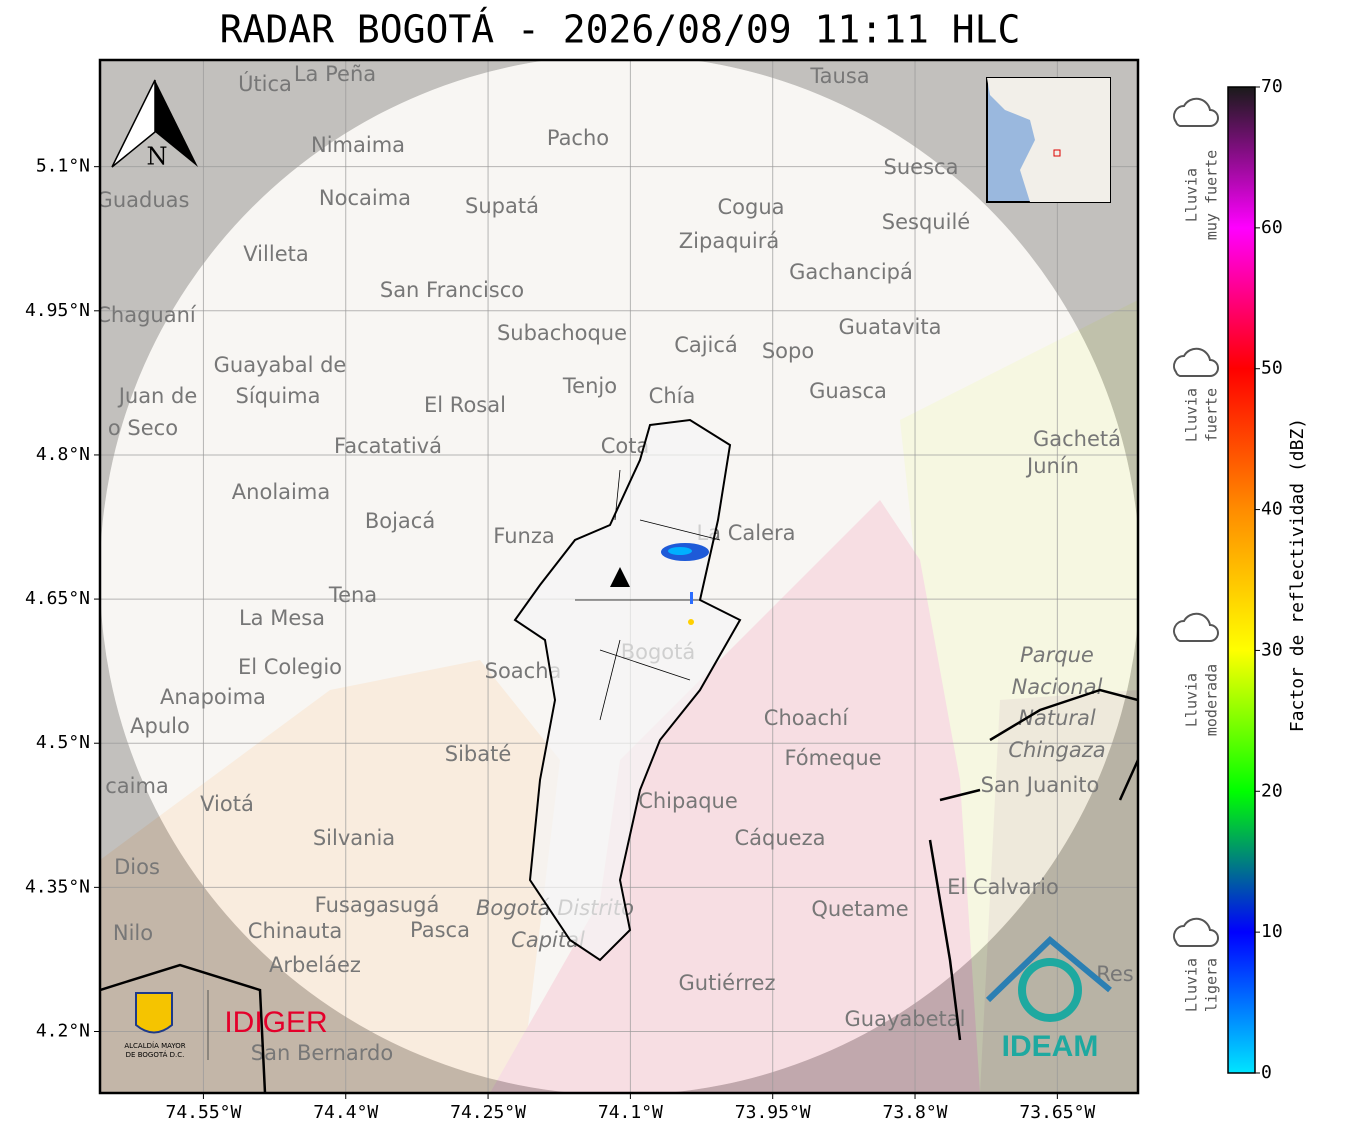 The width and height of the screenshot is (1349, 1143). Describe the element at coordinates (57, 310) in the screenshot. I see `y-tick-label: 4.95°N` at that location.